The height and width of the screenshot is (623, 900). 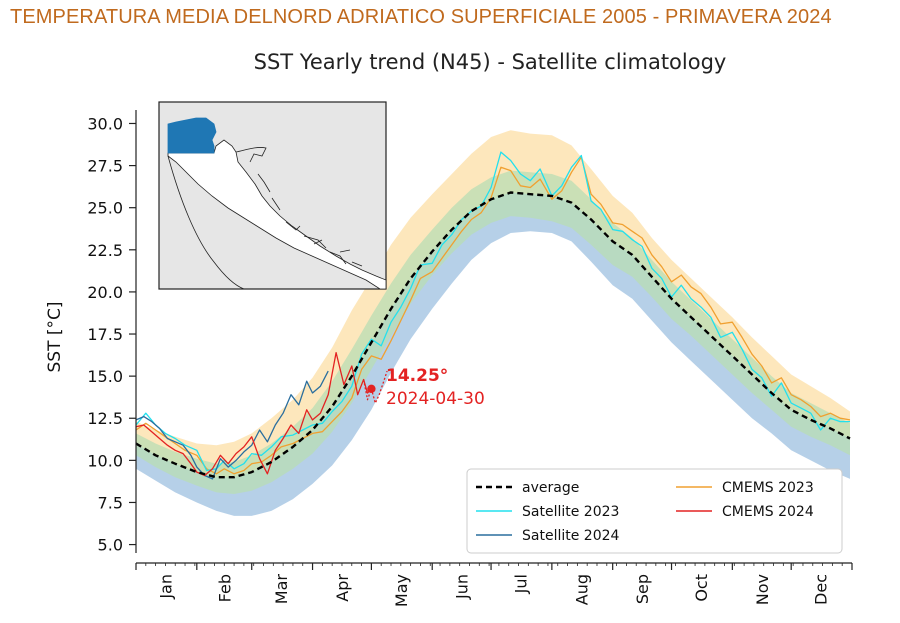 I want to click on x-tick-label: Sep, so click(x=642, y=589).